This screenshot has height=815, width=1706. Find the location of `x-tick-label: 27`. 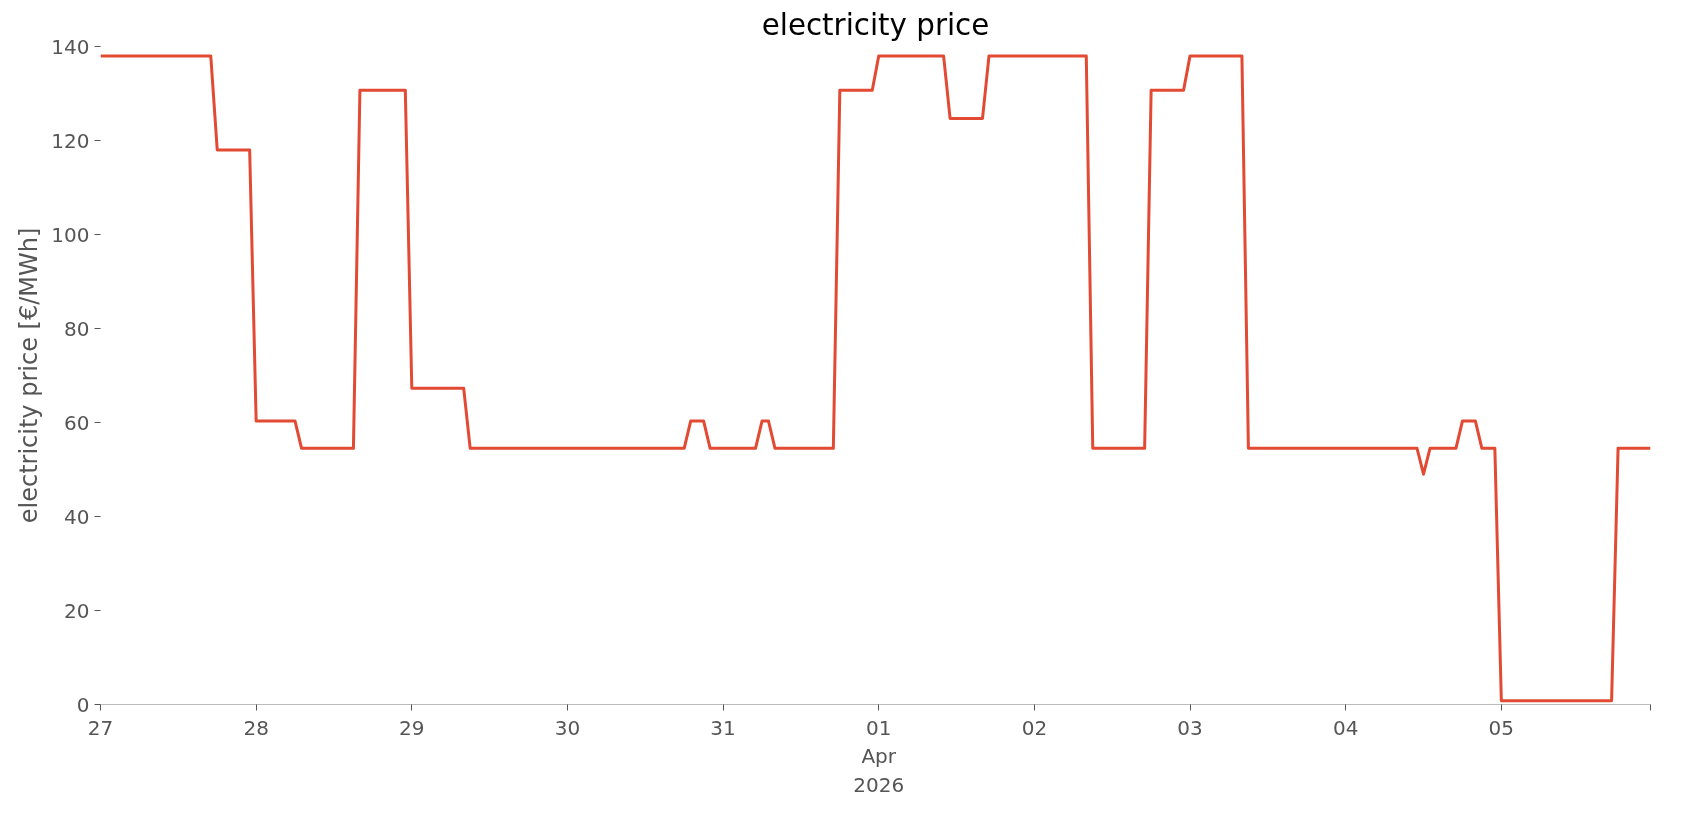

x-tick-label: 27 is located at coordinates (100, 727).